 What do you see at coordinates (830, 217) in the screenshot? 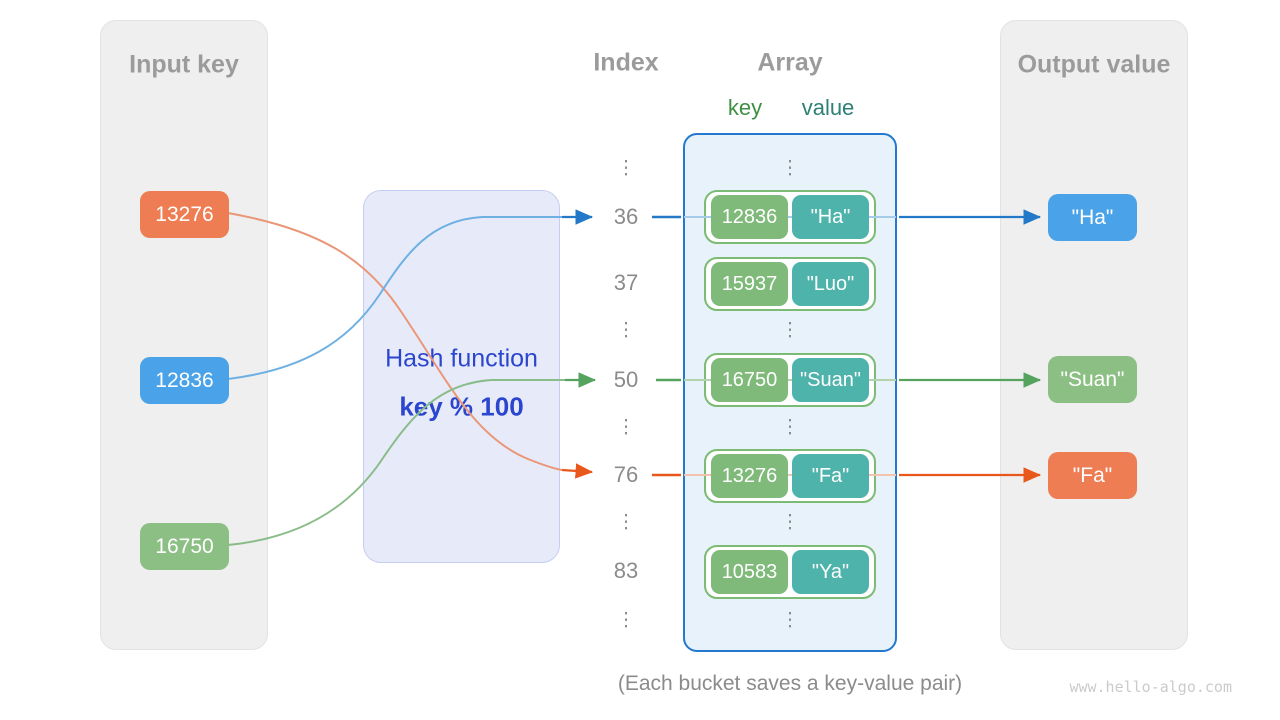
I see `bucket-value: "Ha"` at bounding box center [830, 217].